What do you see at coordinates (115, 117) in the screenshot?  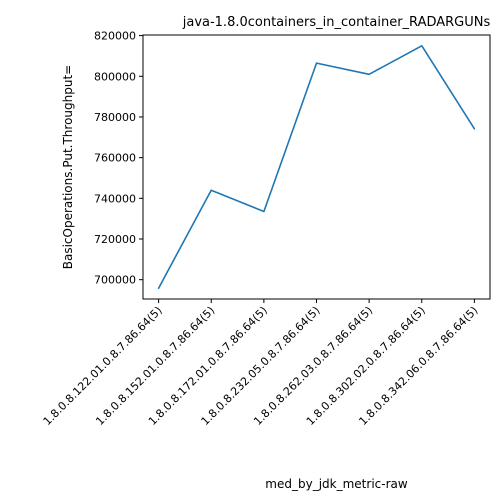 I see `y-tick-label: 780000` at bounding box center [115, 117].